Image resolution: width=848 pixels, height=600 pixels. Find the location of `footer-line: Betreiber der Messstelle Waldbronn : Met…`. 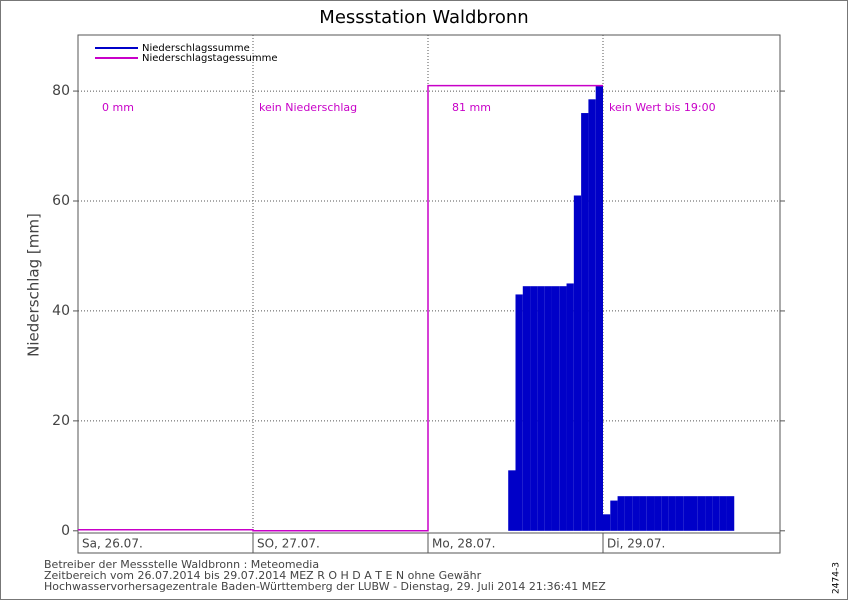

footer-line: Betreiber der Messstelle Waldbronn : Met… is located at coordinates (181, 564).